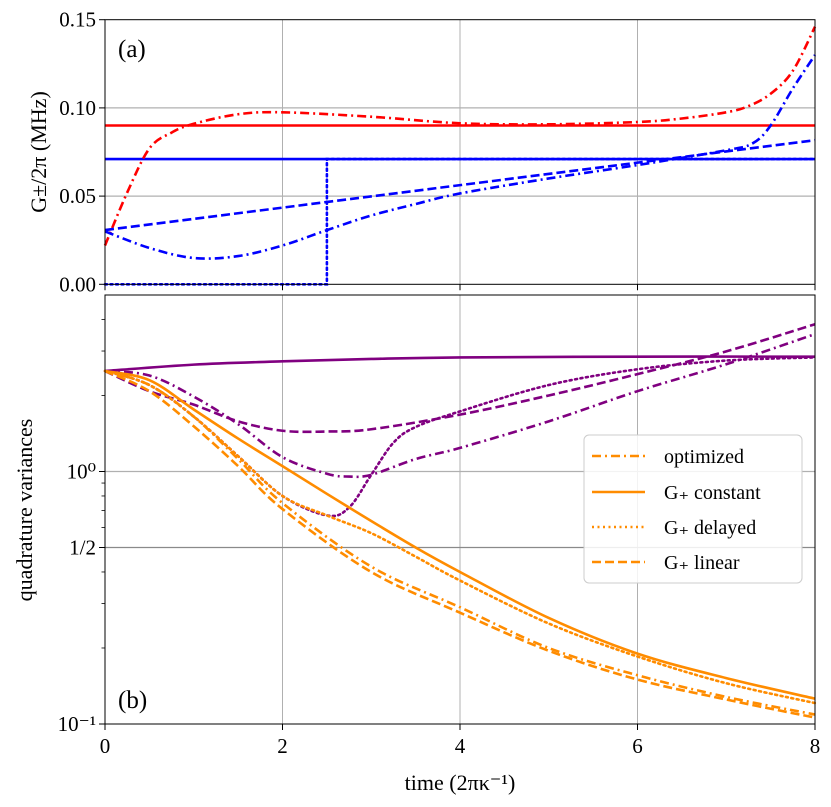 Image resolution: width=831 pixels, height=807 pixels. Describe the element at coordinates (77, 724) in the screenshot. I see `y-tick-label: 10⁻¹` at that location.